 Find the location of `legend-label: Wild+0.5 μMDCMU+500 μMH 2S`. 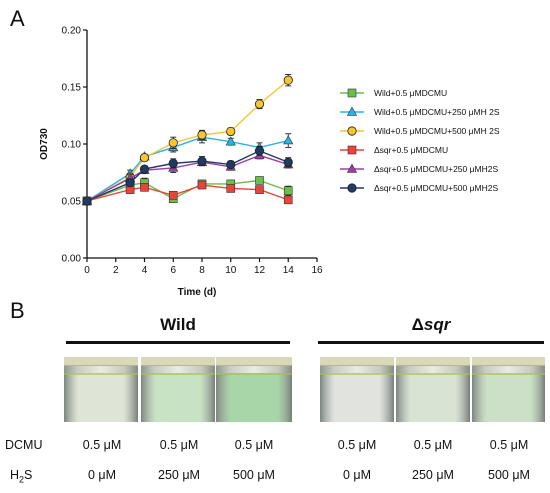

legend-label: Wild+0.5 μMDCMU+500 μMH 2S is located at coordinates (437, 131).